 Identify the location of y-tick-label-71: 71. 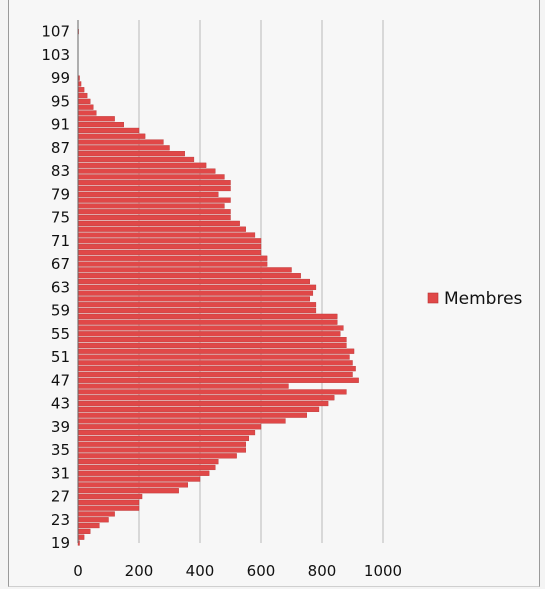
(60, 241).